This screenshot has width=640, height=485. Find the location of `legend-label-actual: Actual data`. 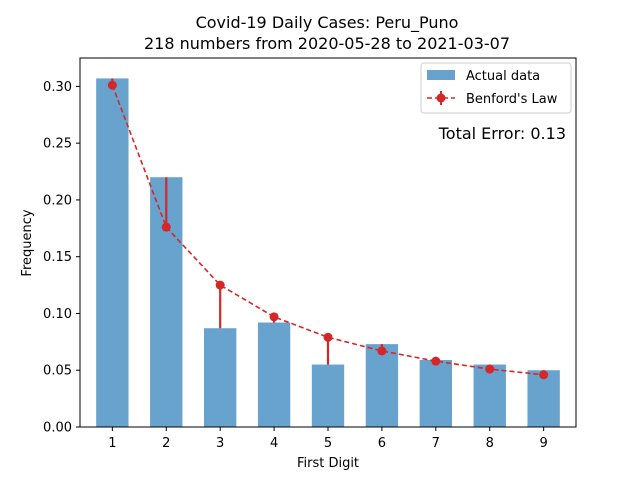

legend-label-actual: Actual data is located at coordinates (503, 76).